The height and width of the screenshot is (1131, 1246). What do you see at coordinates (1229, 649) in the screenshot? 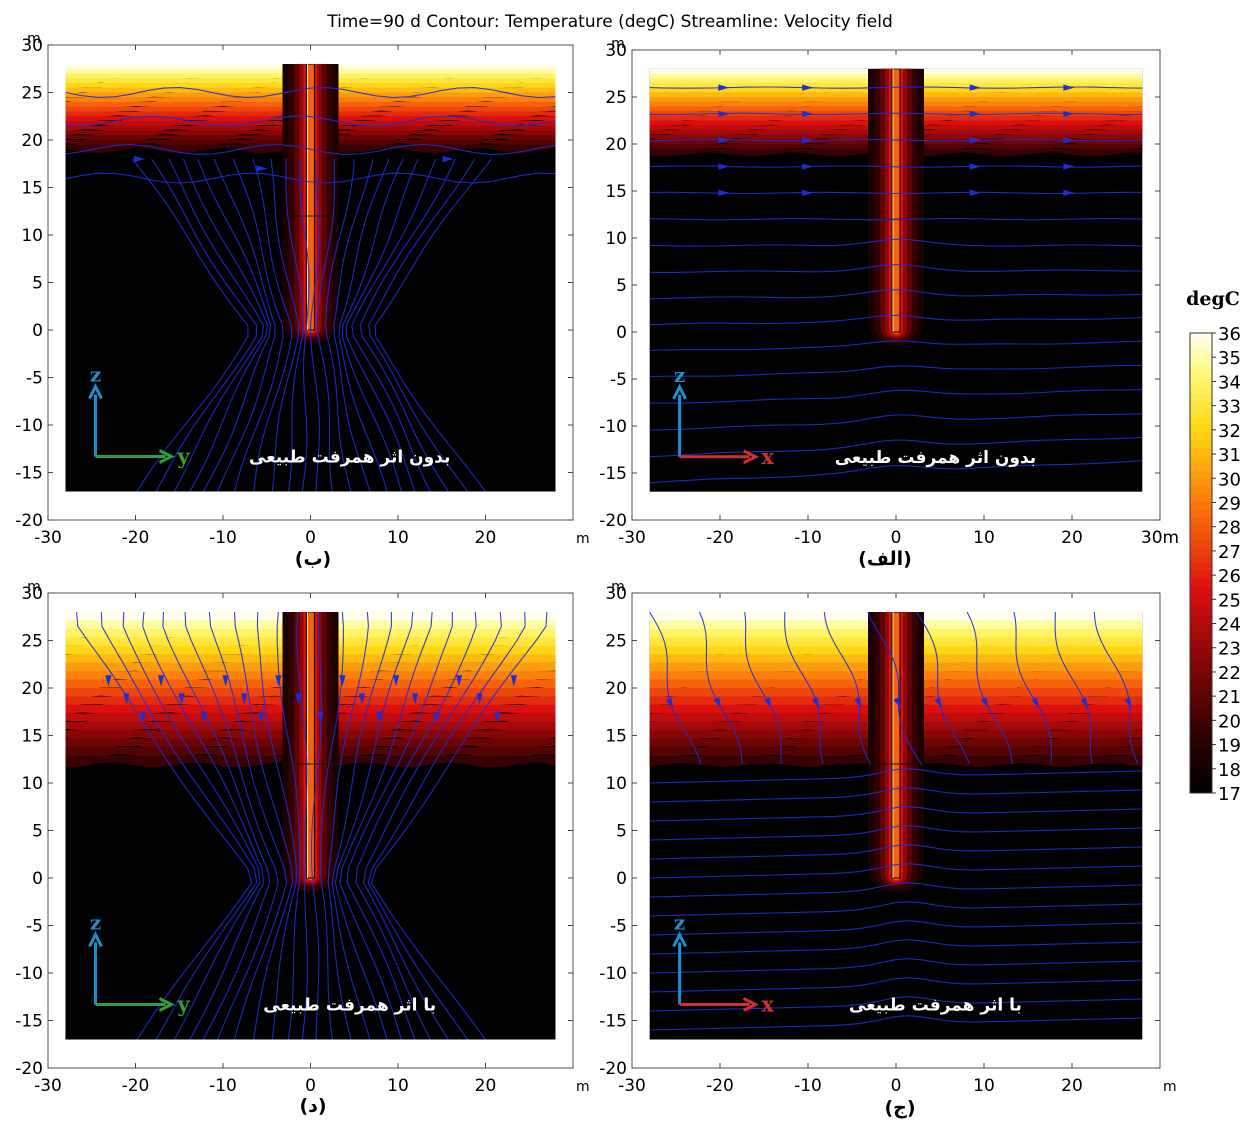
I see `colorbar-tick-label: 23` at bounding box center [1229, 649].